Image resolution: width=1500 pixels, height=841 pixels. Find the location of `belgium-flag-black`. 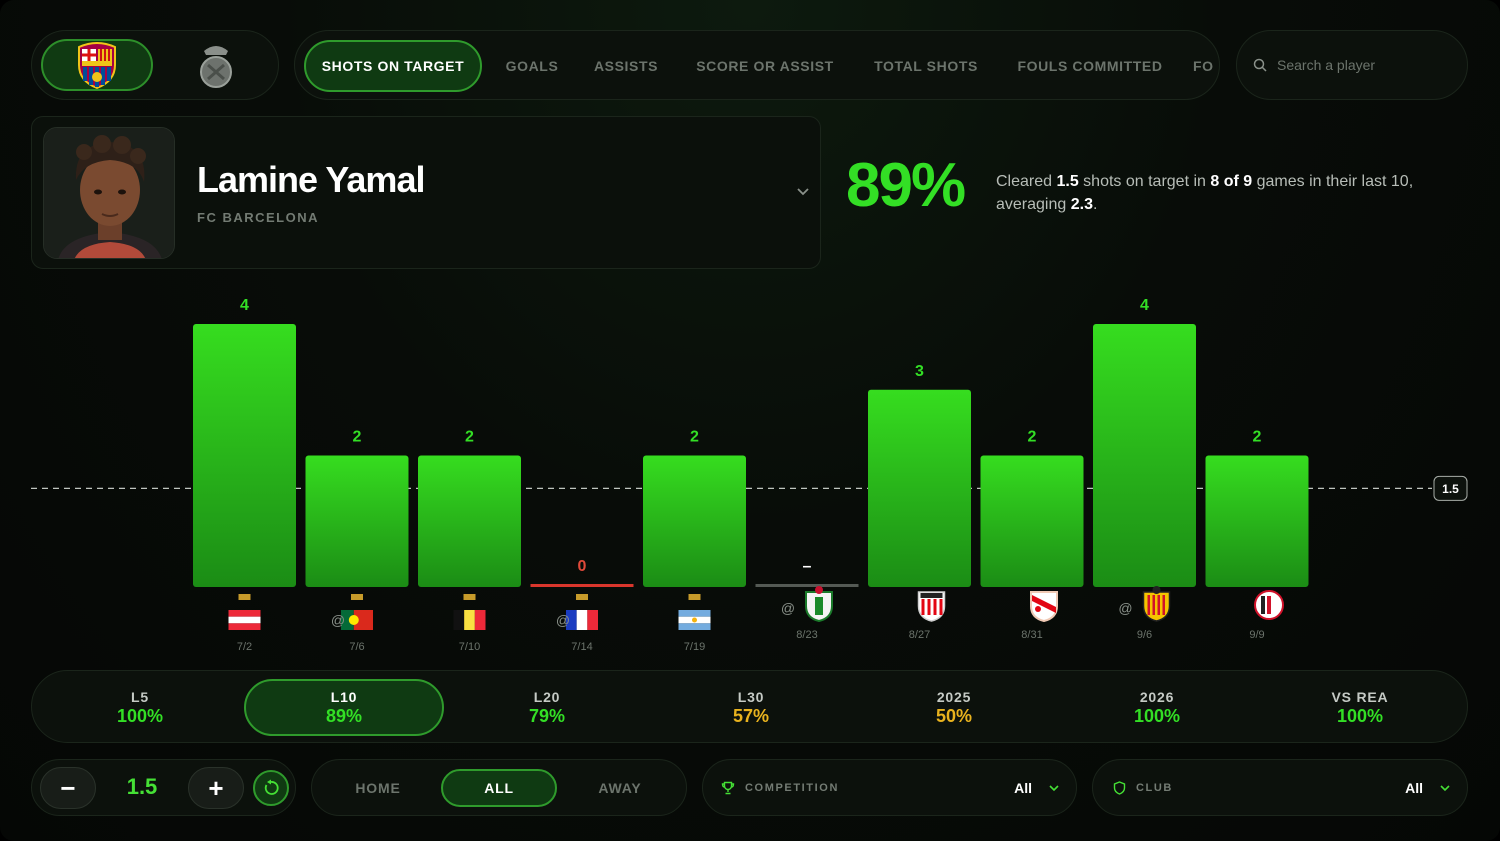

belgium-flag-black is located at coordinates (459, 620).